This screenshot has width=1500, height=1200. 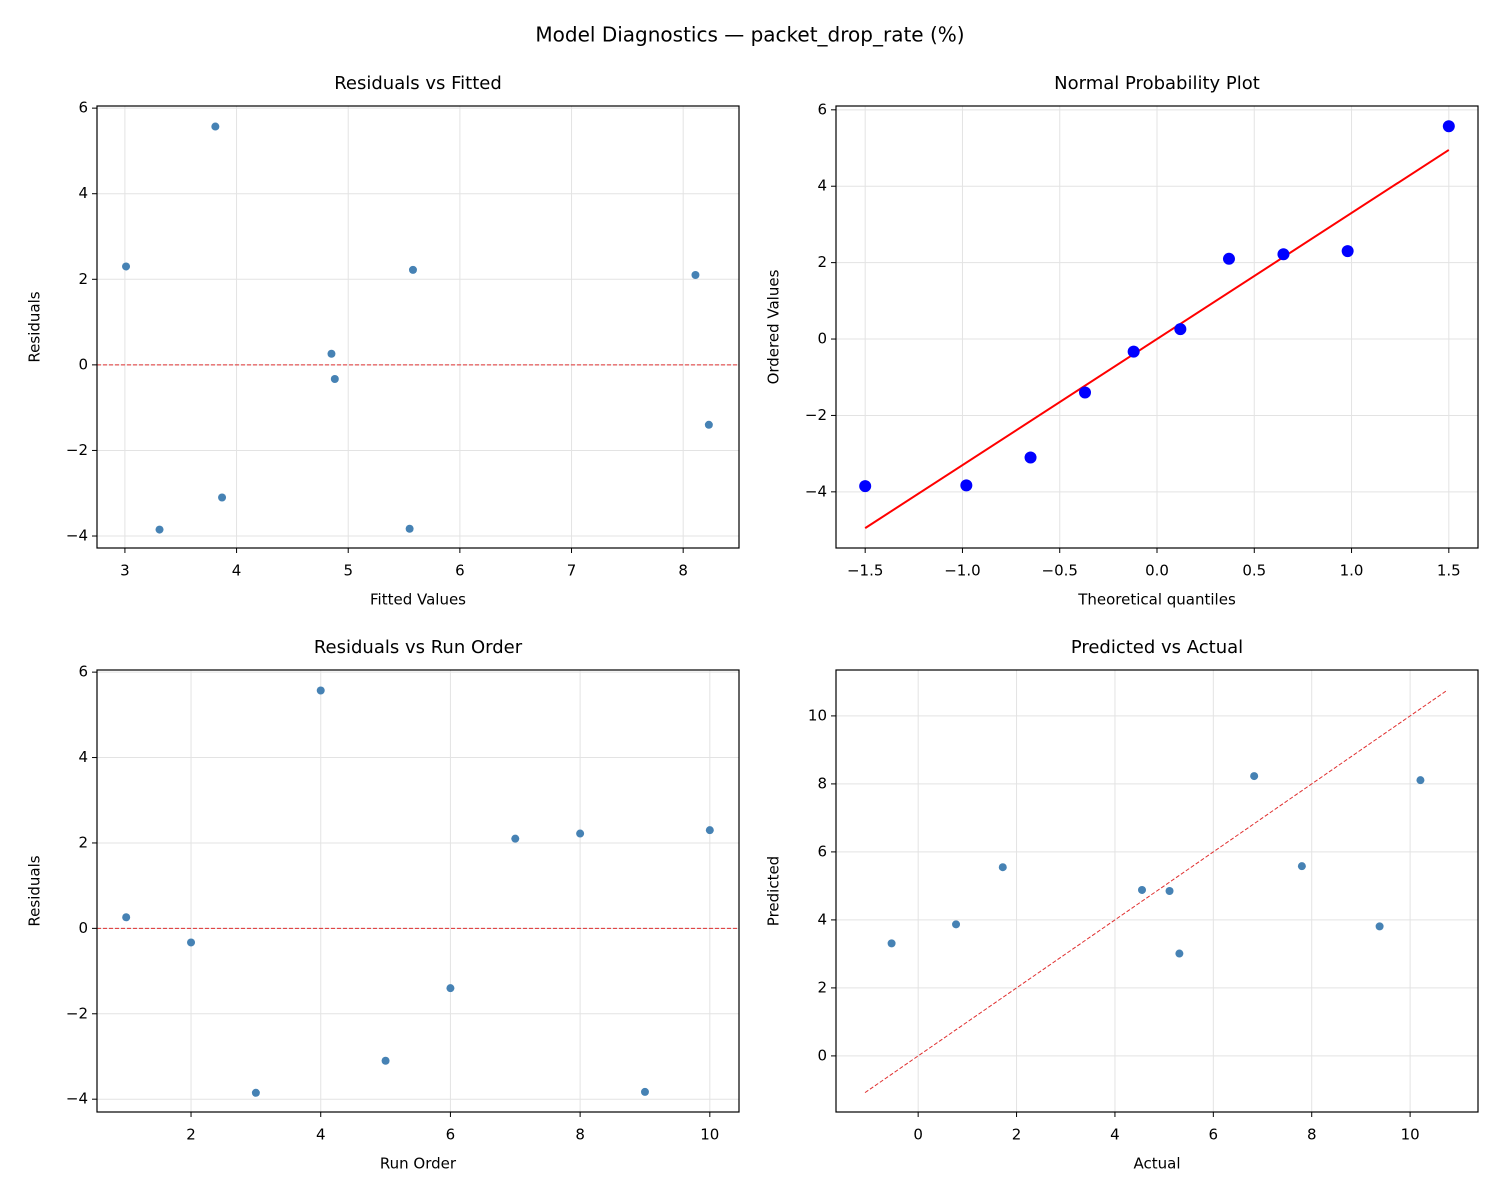 What do you see at coordinates (1060, 571) in the screenshot?
I see `x-tick-label: −0.5` at bounding box center [1060, 571].